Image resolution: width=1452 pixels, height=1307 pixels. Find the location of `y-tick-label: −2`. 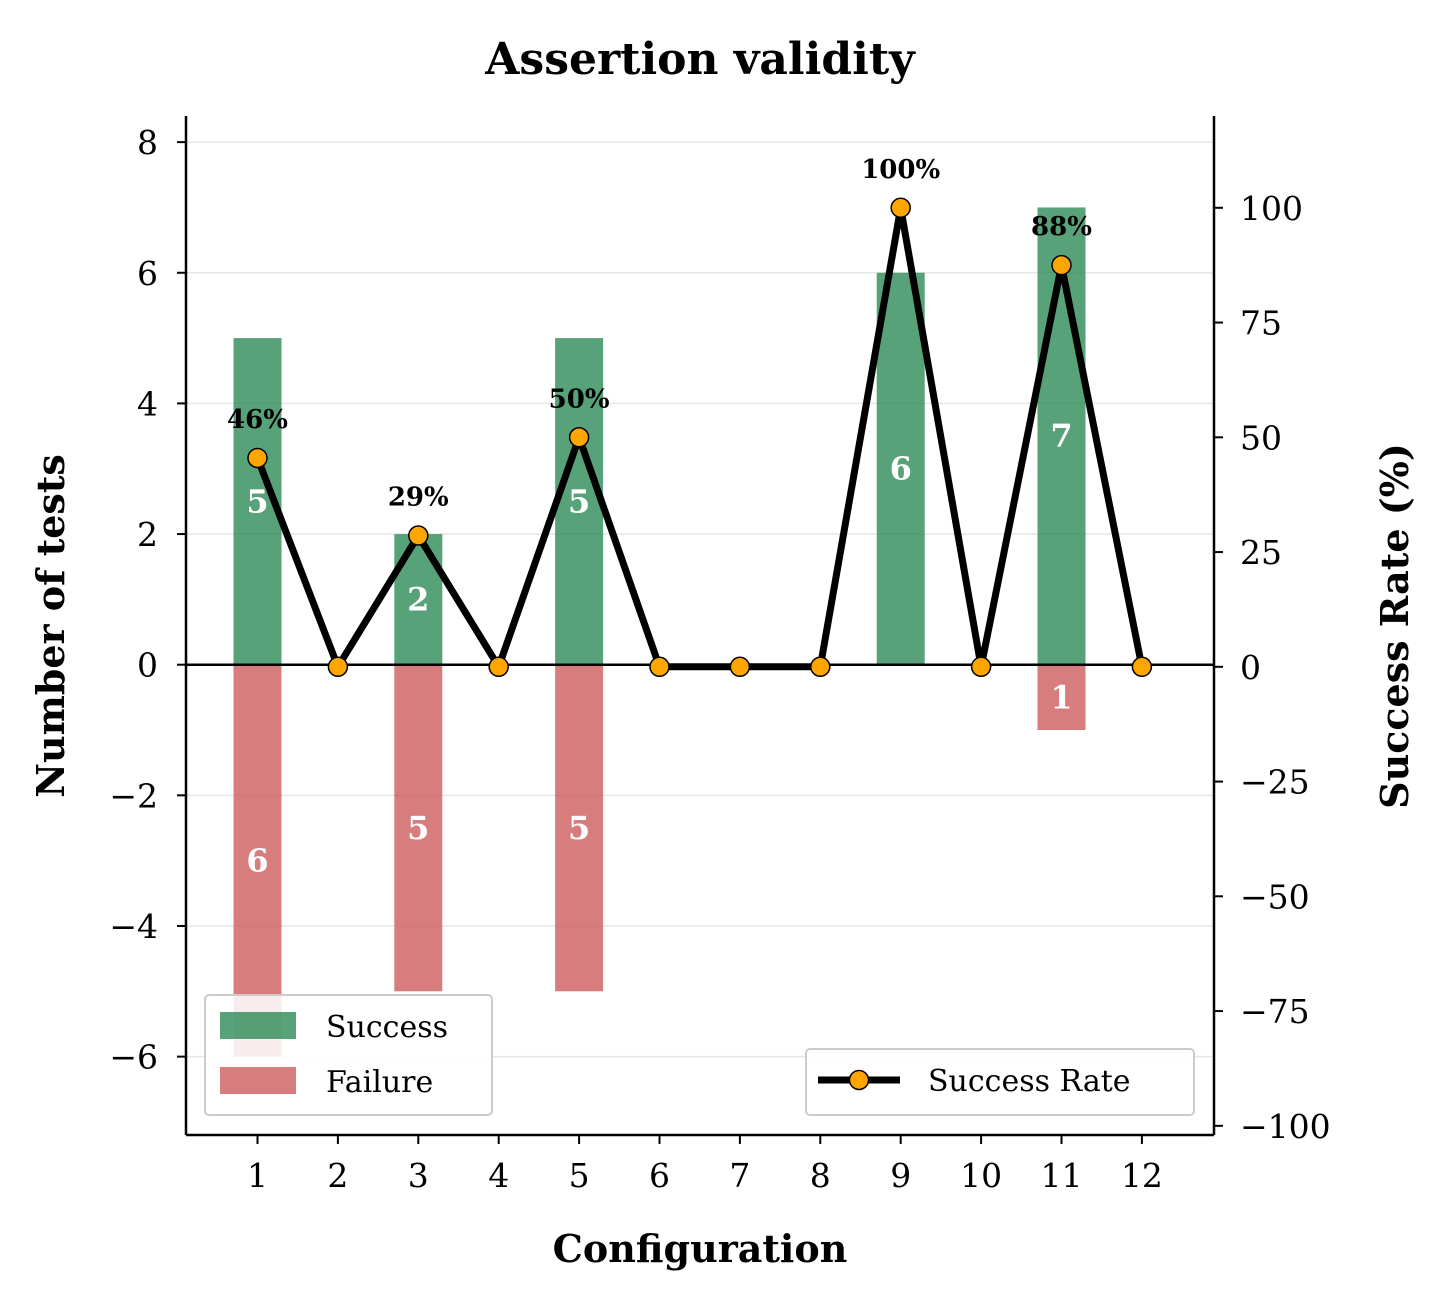

y-tick-label: −2 is located at coordinates (133, 795).